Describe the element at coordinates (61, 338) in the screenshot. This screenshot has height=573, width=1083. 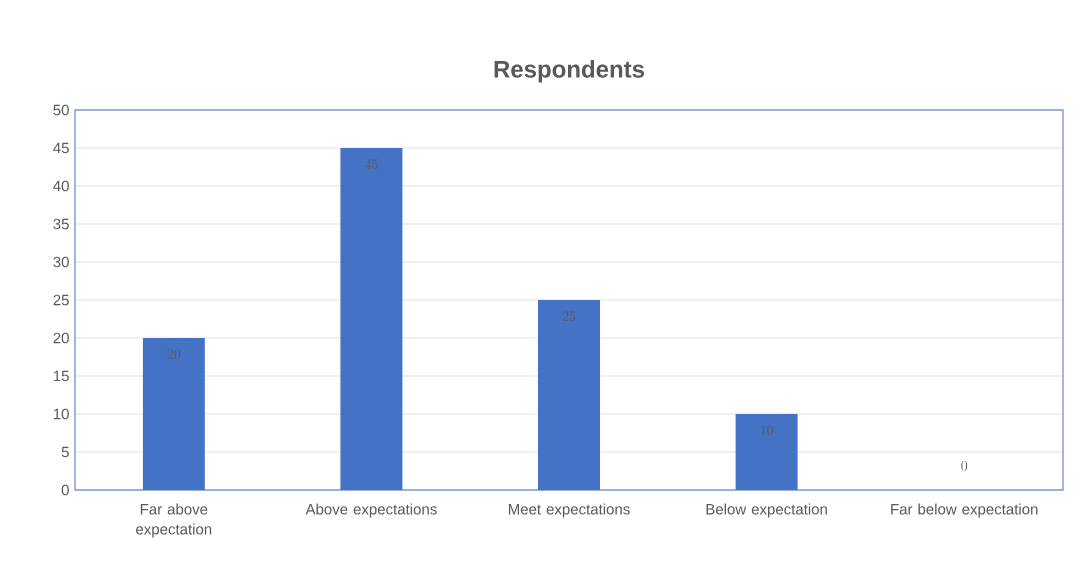
I see `y-tick-label: 20` at that location.